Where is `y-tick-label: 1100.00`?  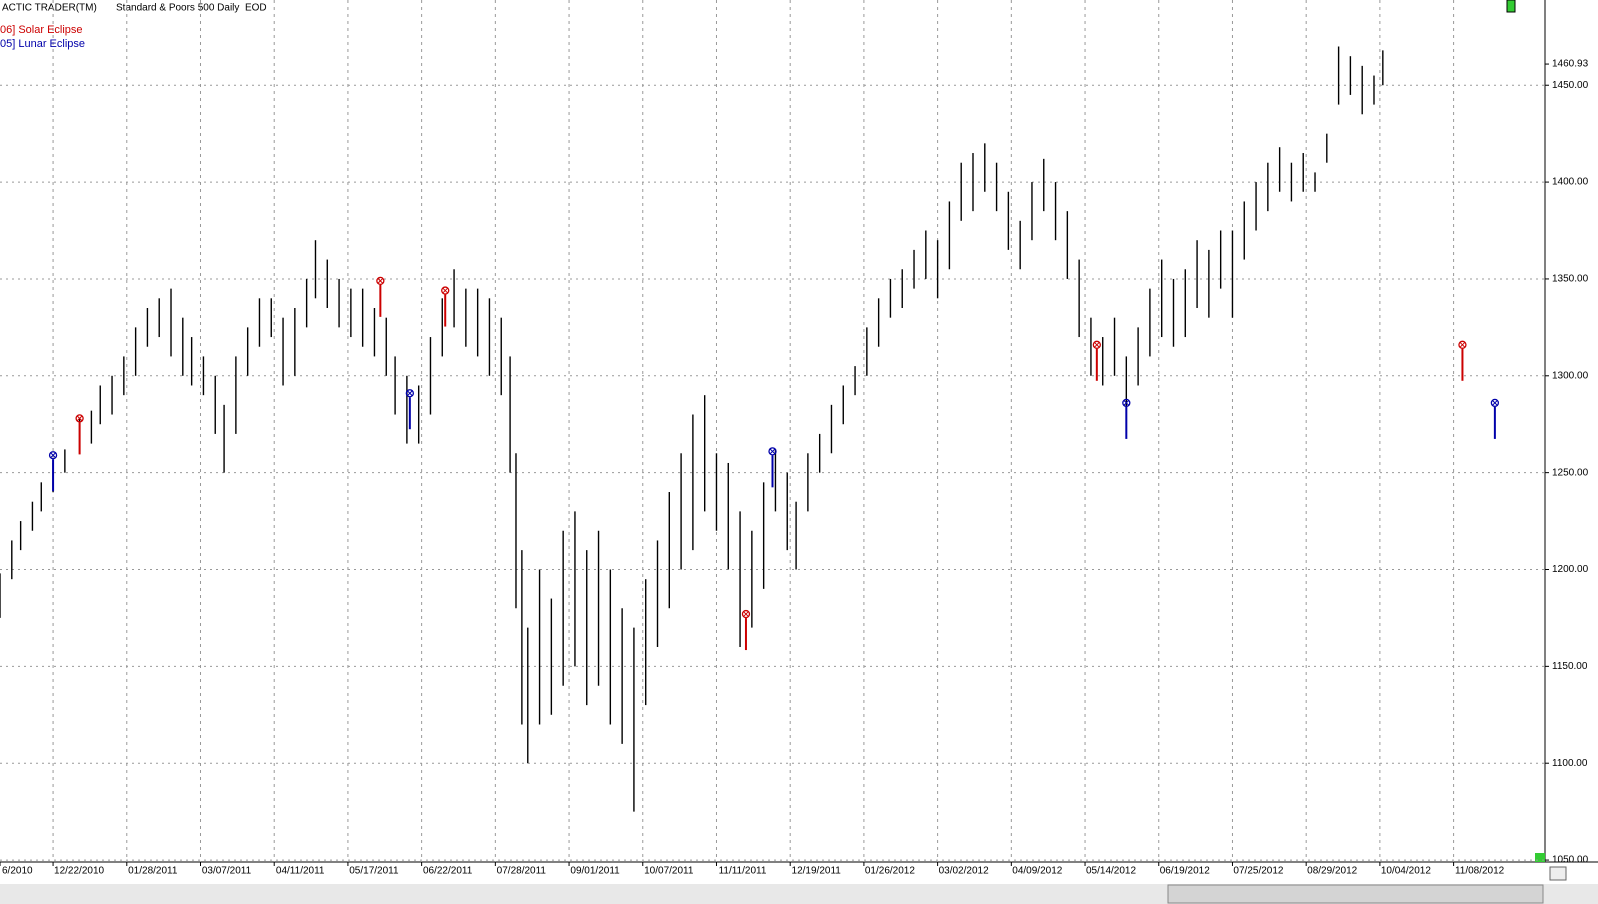 y-tick-label: 1100.00 is located at coordinates (1570, 763).